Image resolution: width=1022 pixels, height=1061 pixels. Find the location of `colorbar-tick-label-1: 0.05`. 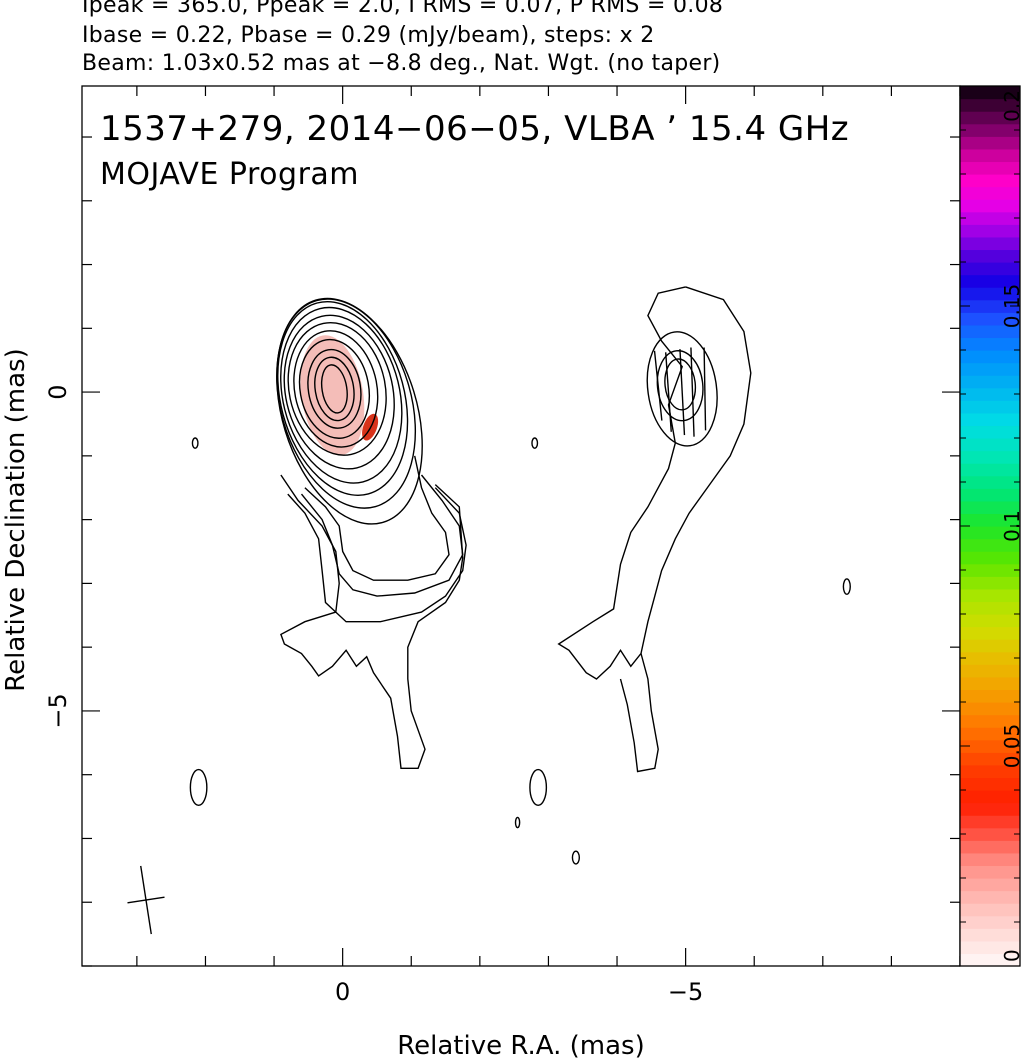

colorbar-tick-label-1: 0.05 is located at coordinates (1011, 746).